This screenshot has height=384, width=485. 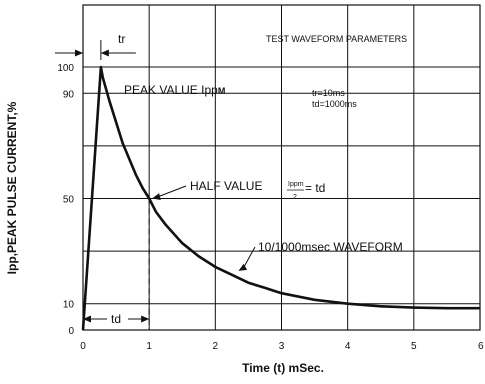 I want to click on tr-right-arrow-head, so click(x=104, y=53).